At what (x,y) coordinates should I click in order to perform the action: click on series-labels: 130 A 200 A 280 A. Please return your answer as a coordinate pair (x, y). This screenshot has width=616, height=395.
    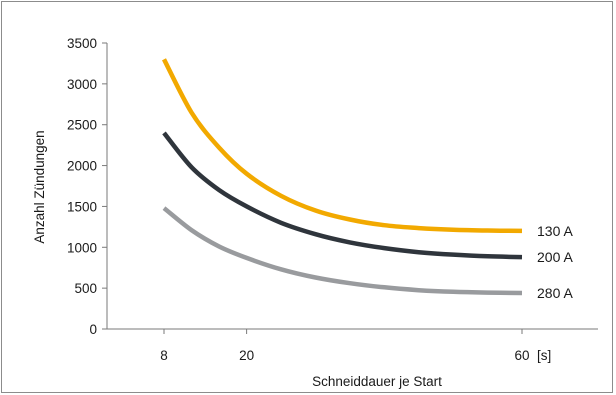
    Looking at the image, I should click on (555, 262).